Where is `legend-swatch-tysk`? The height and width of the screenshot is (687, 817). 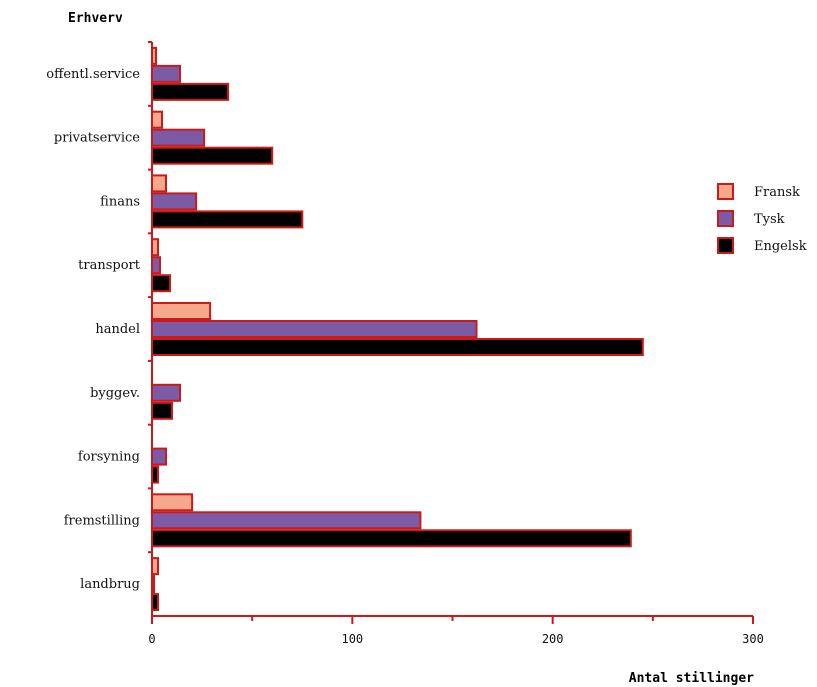 legend-swatch-tysk is located at coordinates (725, 218).